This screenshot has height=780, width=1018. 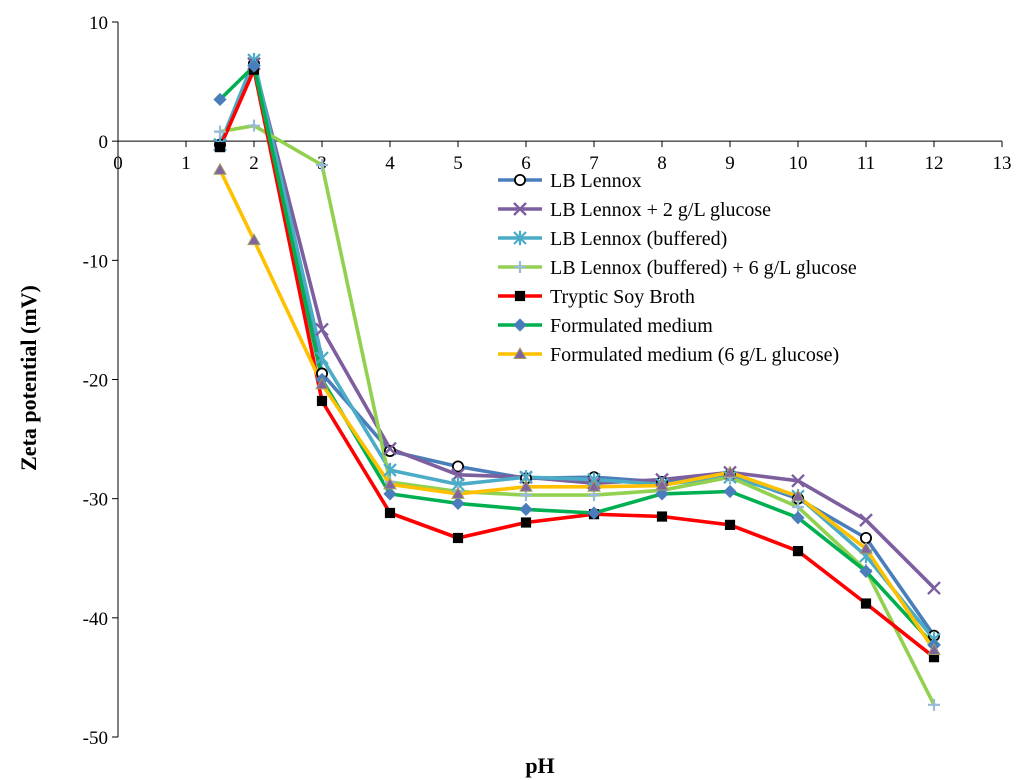 I want to click on x-tick-label: 13, so click(x=1002, y=163).